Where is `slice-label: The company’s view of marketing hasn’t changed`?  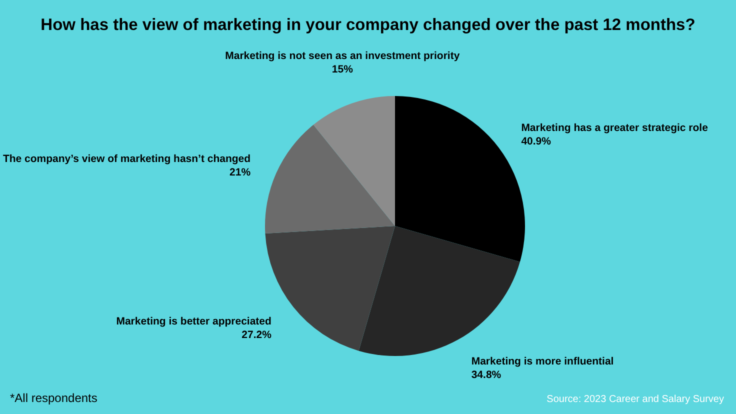 slice-label: The company’s view of marketing hasn’t changed is located at coordinates (126, 158).